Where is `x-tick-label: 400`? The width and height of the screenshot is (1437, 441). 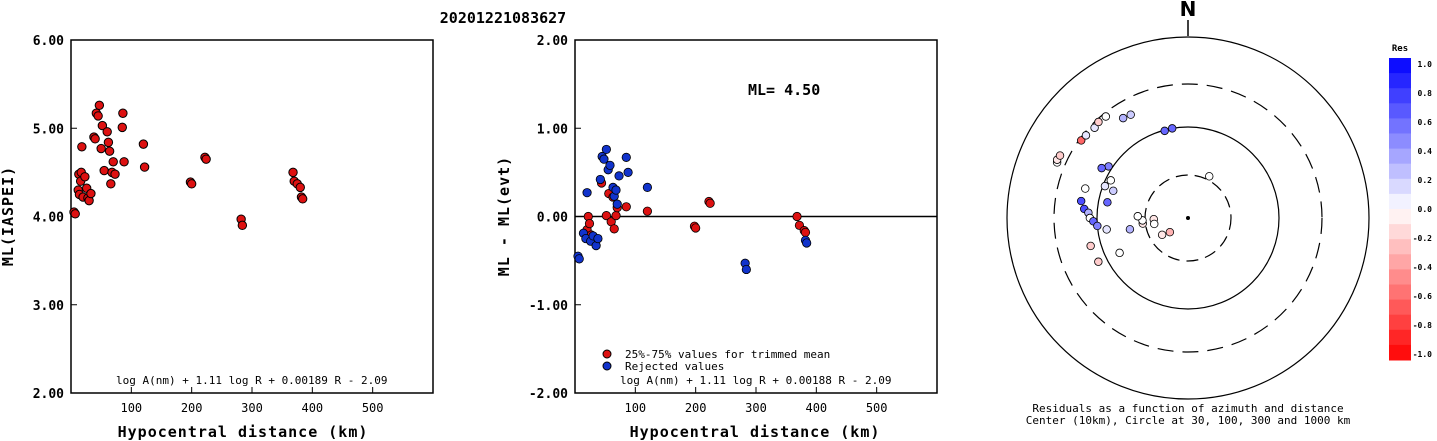
x-tick-label: 400 is located at coordinates (816, 408).